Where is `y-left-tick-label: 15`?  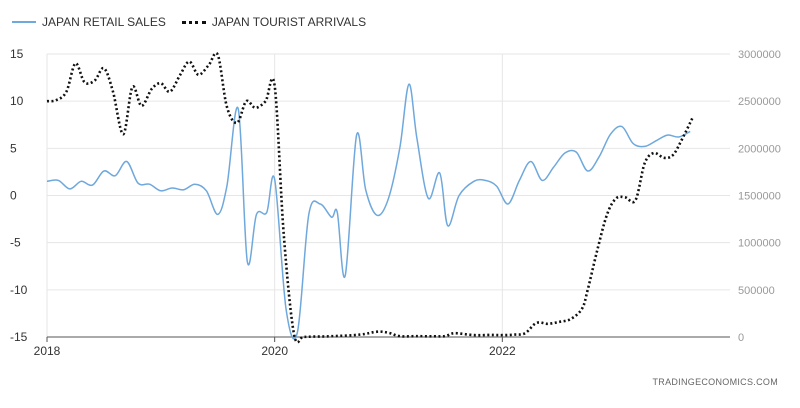 y-left-tick-label: 15 is located at coordinates (17, 54).